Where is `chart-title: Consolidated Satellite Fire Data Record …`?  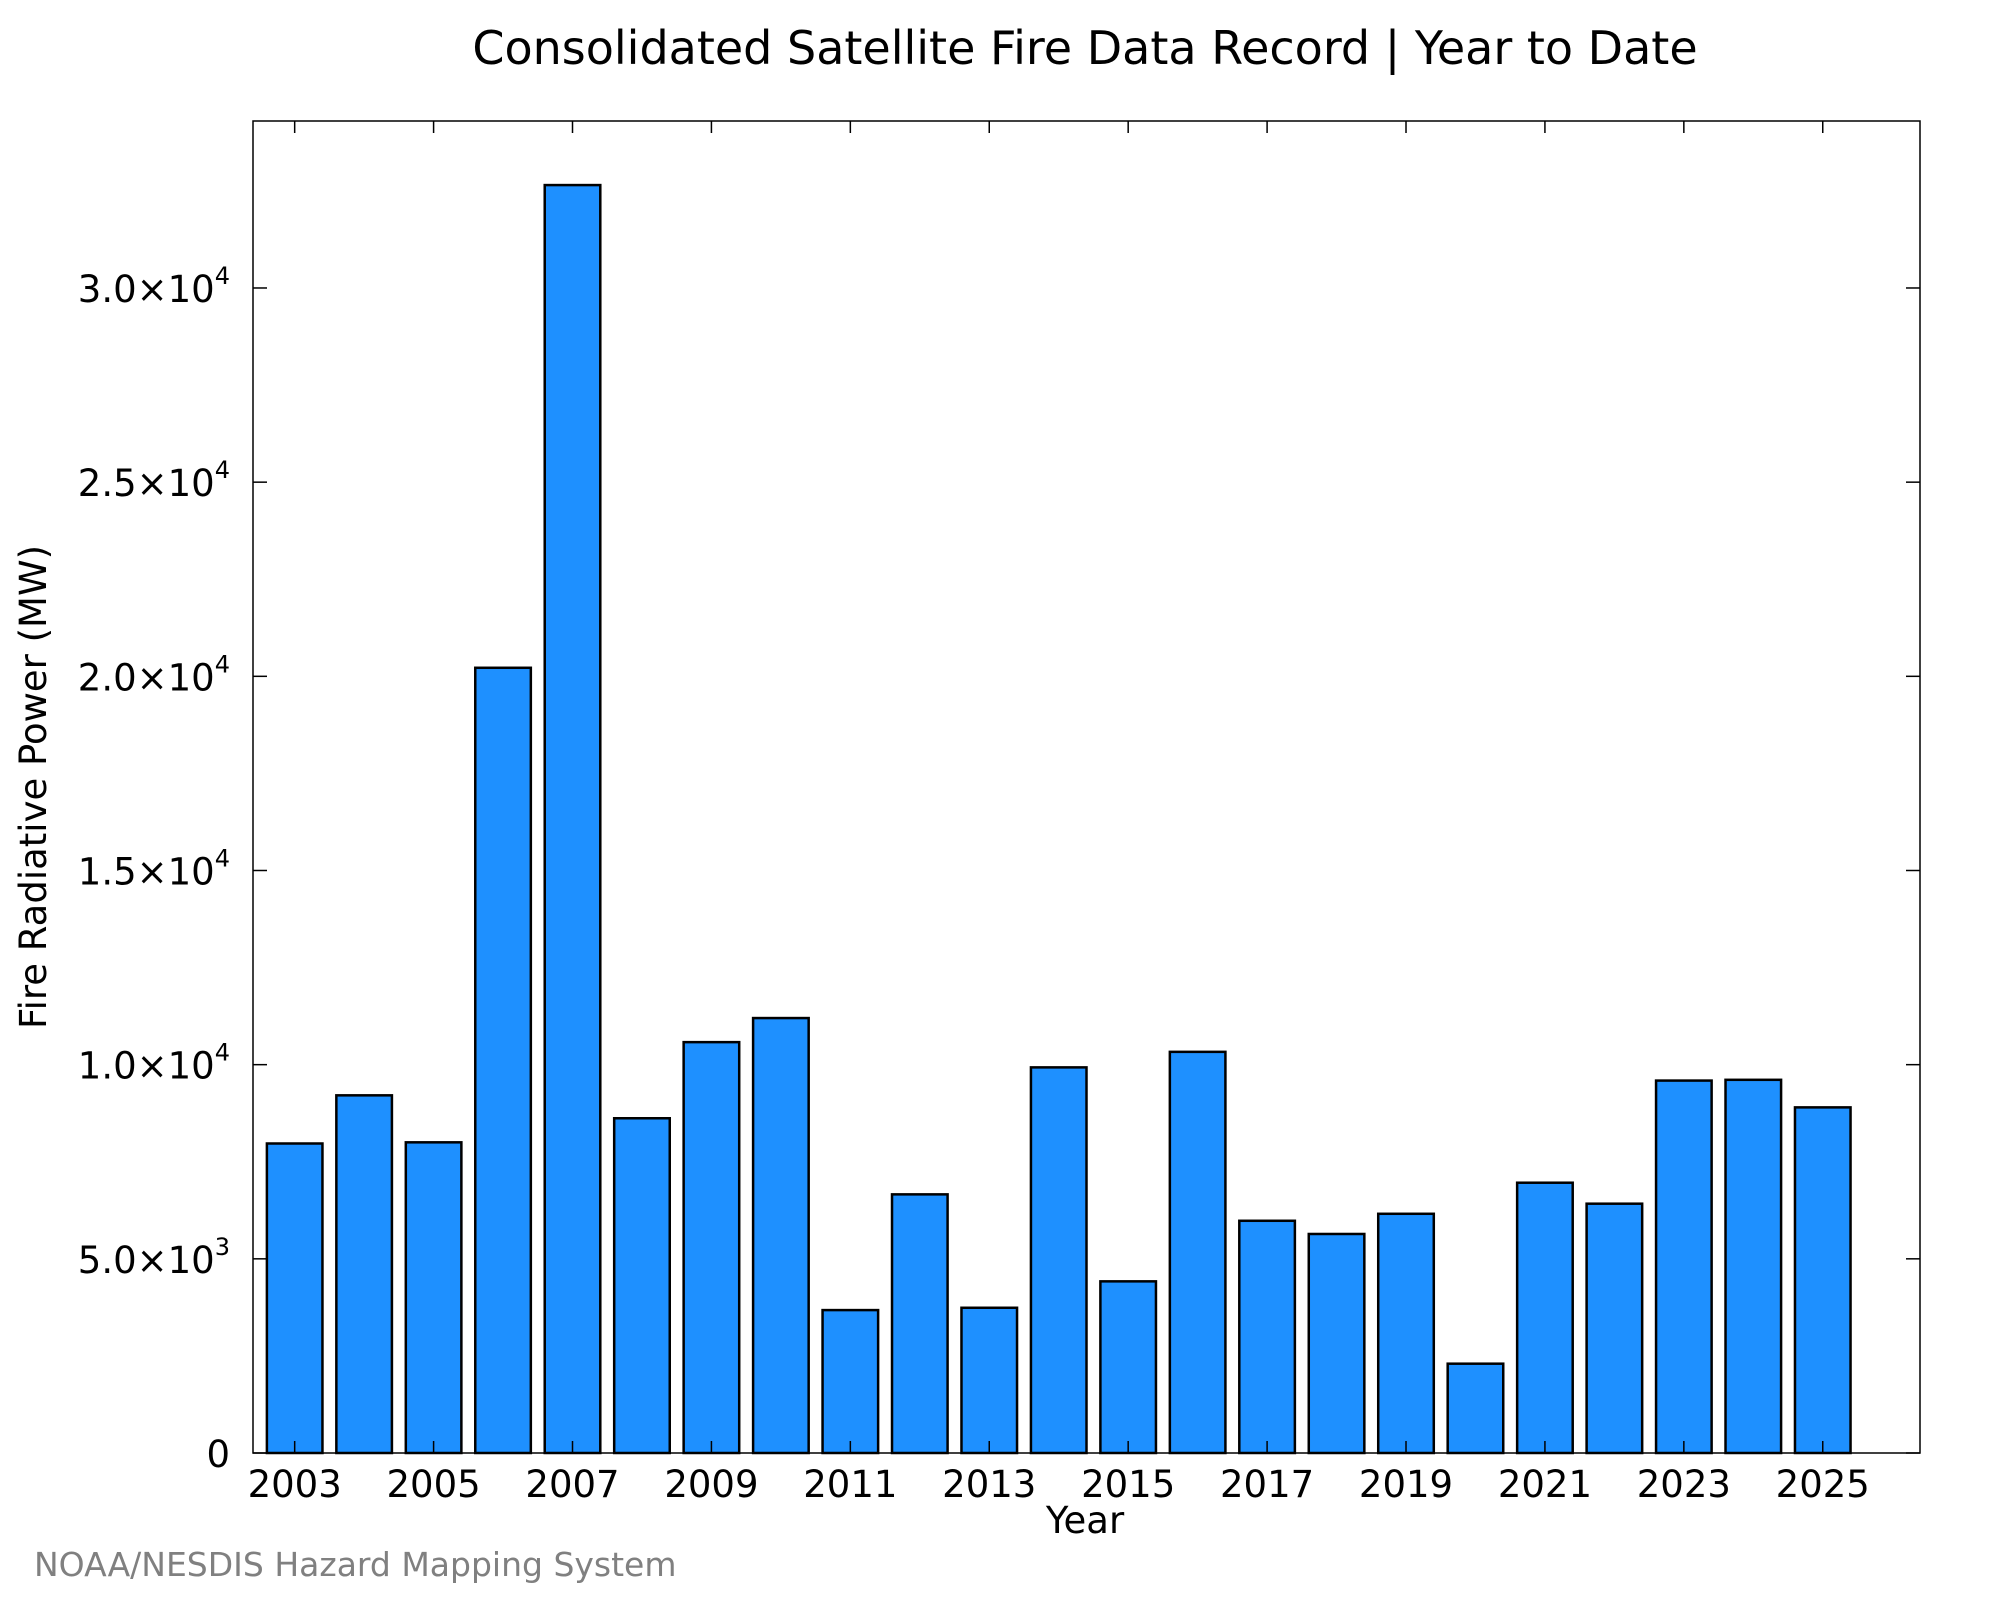
chart-title: Consolidated Satellite Fire Data Record … is located at coordinates (1084, 48).